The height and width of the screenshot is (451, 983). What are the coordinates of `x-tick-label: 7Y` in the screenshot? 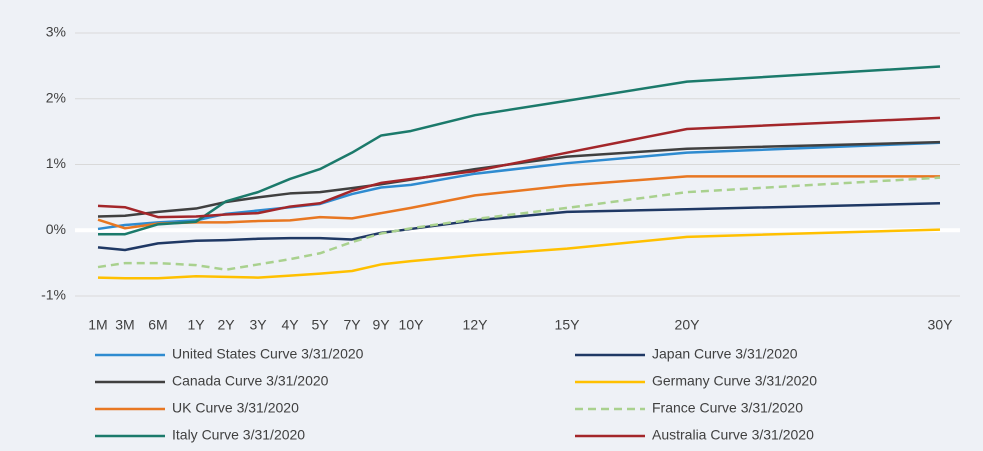 It's located at (352, 325).